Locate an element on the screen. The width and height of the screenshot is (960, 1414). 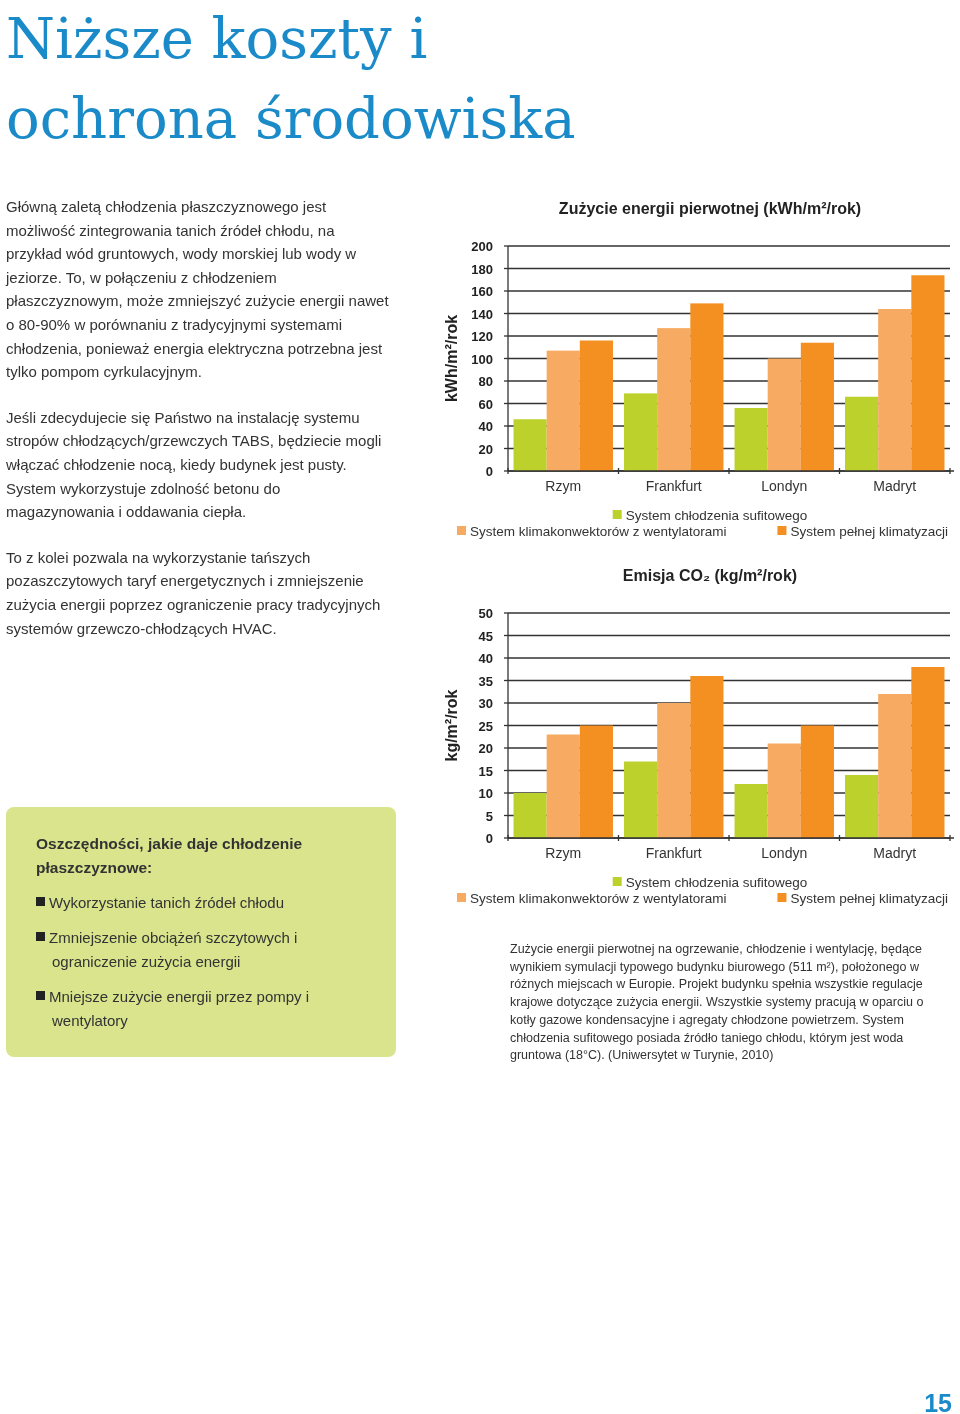
y-tick-label: 50 is located at coordinates (485, 613).